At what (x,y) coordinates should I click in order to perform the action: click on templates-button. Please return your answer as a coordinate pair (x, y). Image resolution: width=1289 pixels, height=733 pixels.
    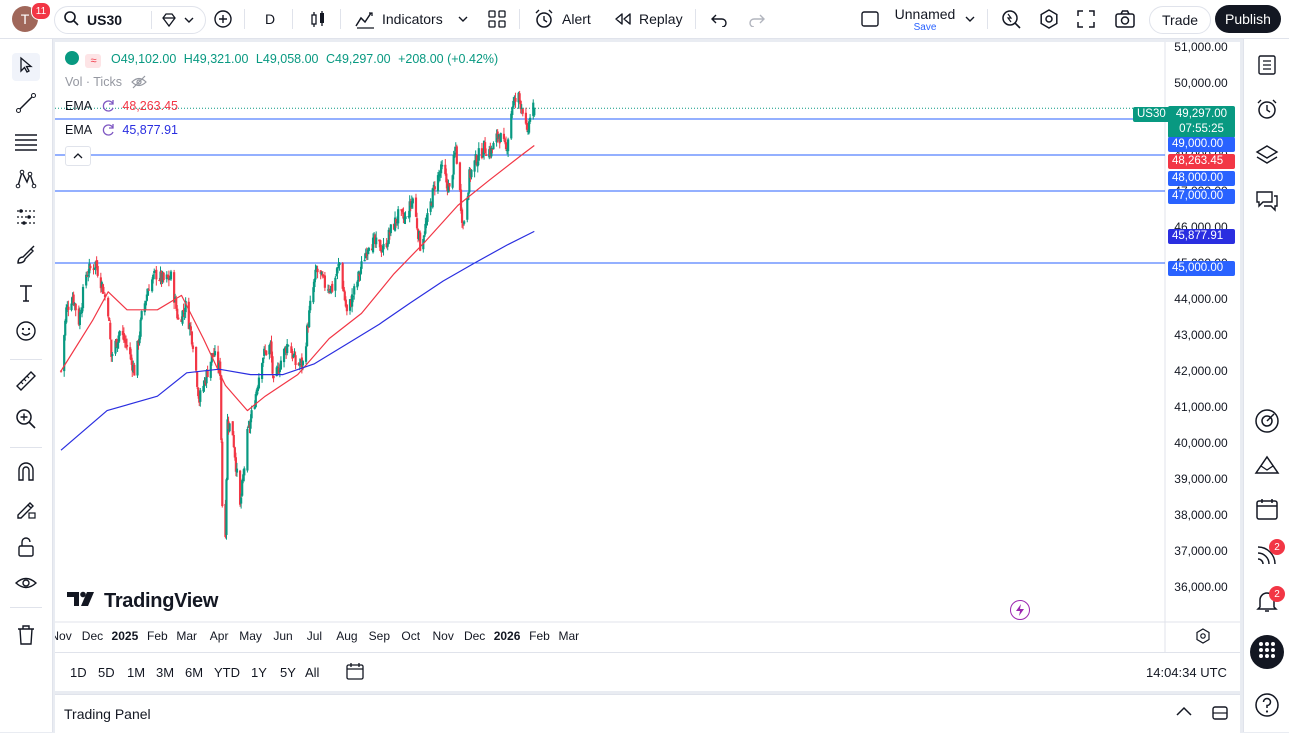
    Looking at the image, I should click on (497, 19).